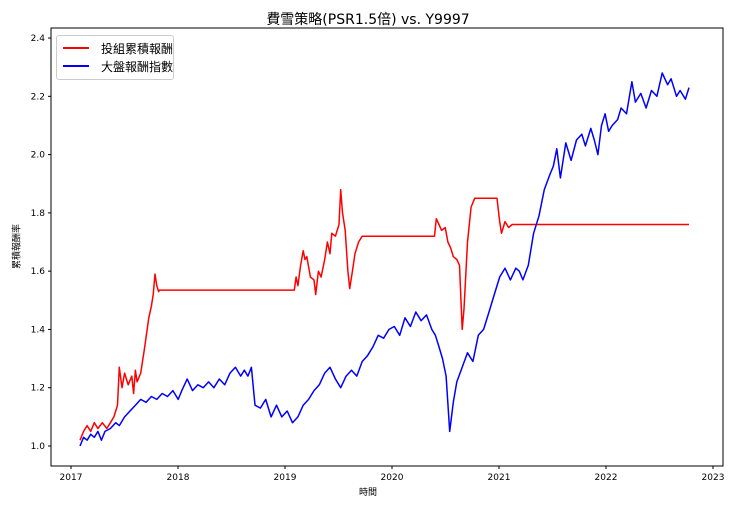  I want to click on chart-title: 費雪策略(PSR1.5倍) vs. Y9997, so click(368, 20).